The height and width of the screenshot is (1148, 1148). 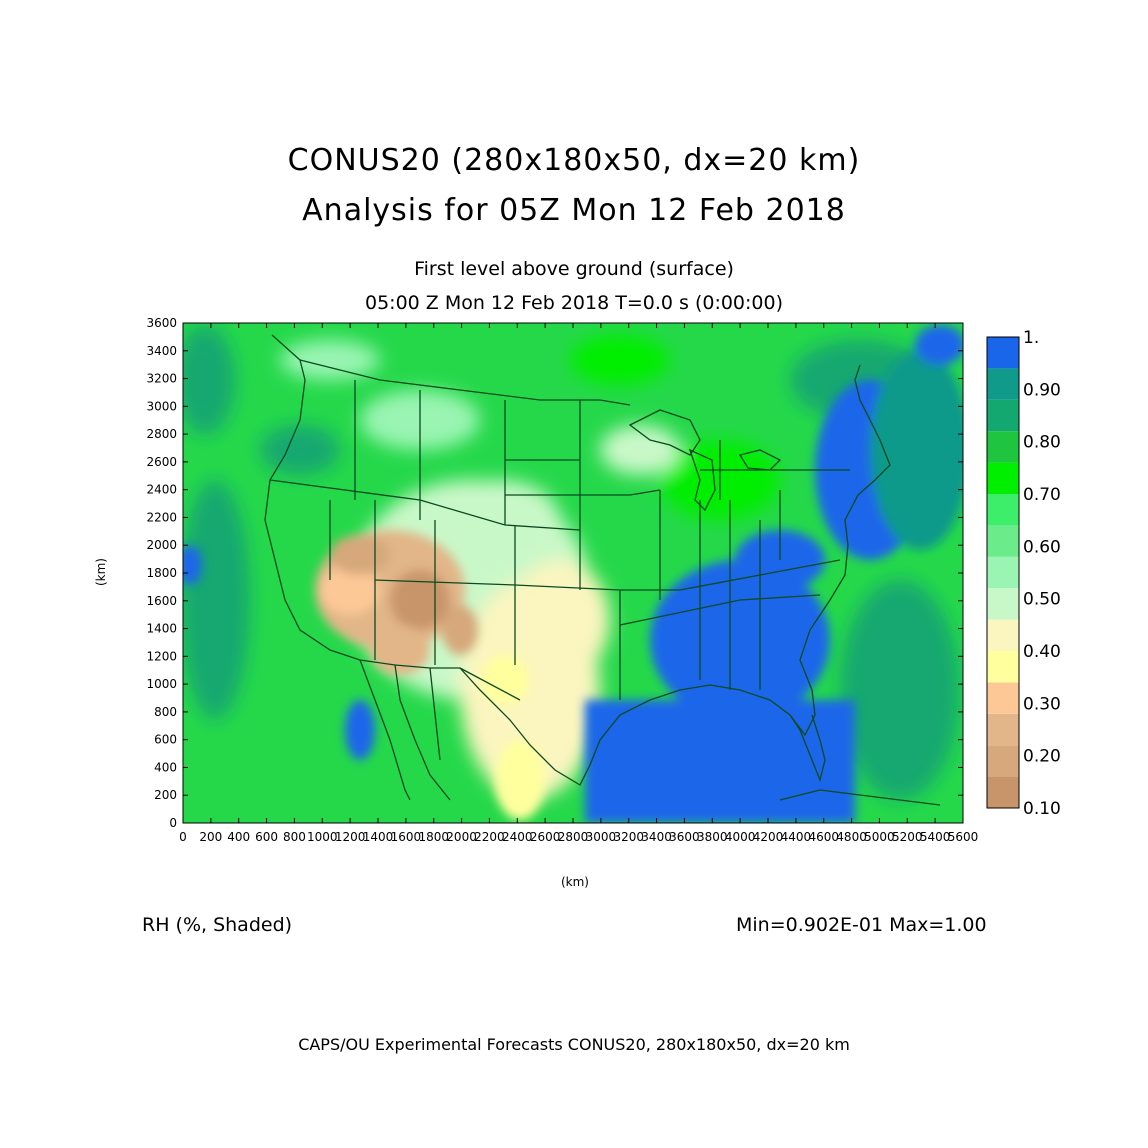 I want to click on y-tick-label: 1200, so click(x=161, y=656).